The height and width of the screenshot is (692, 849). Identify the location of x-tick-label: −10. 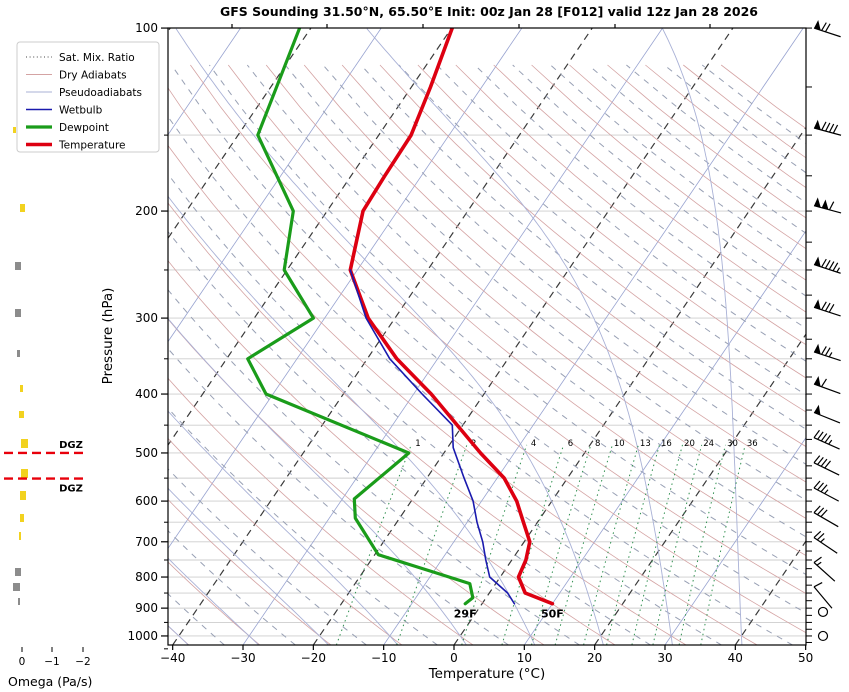
(383, 658).